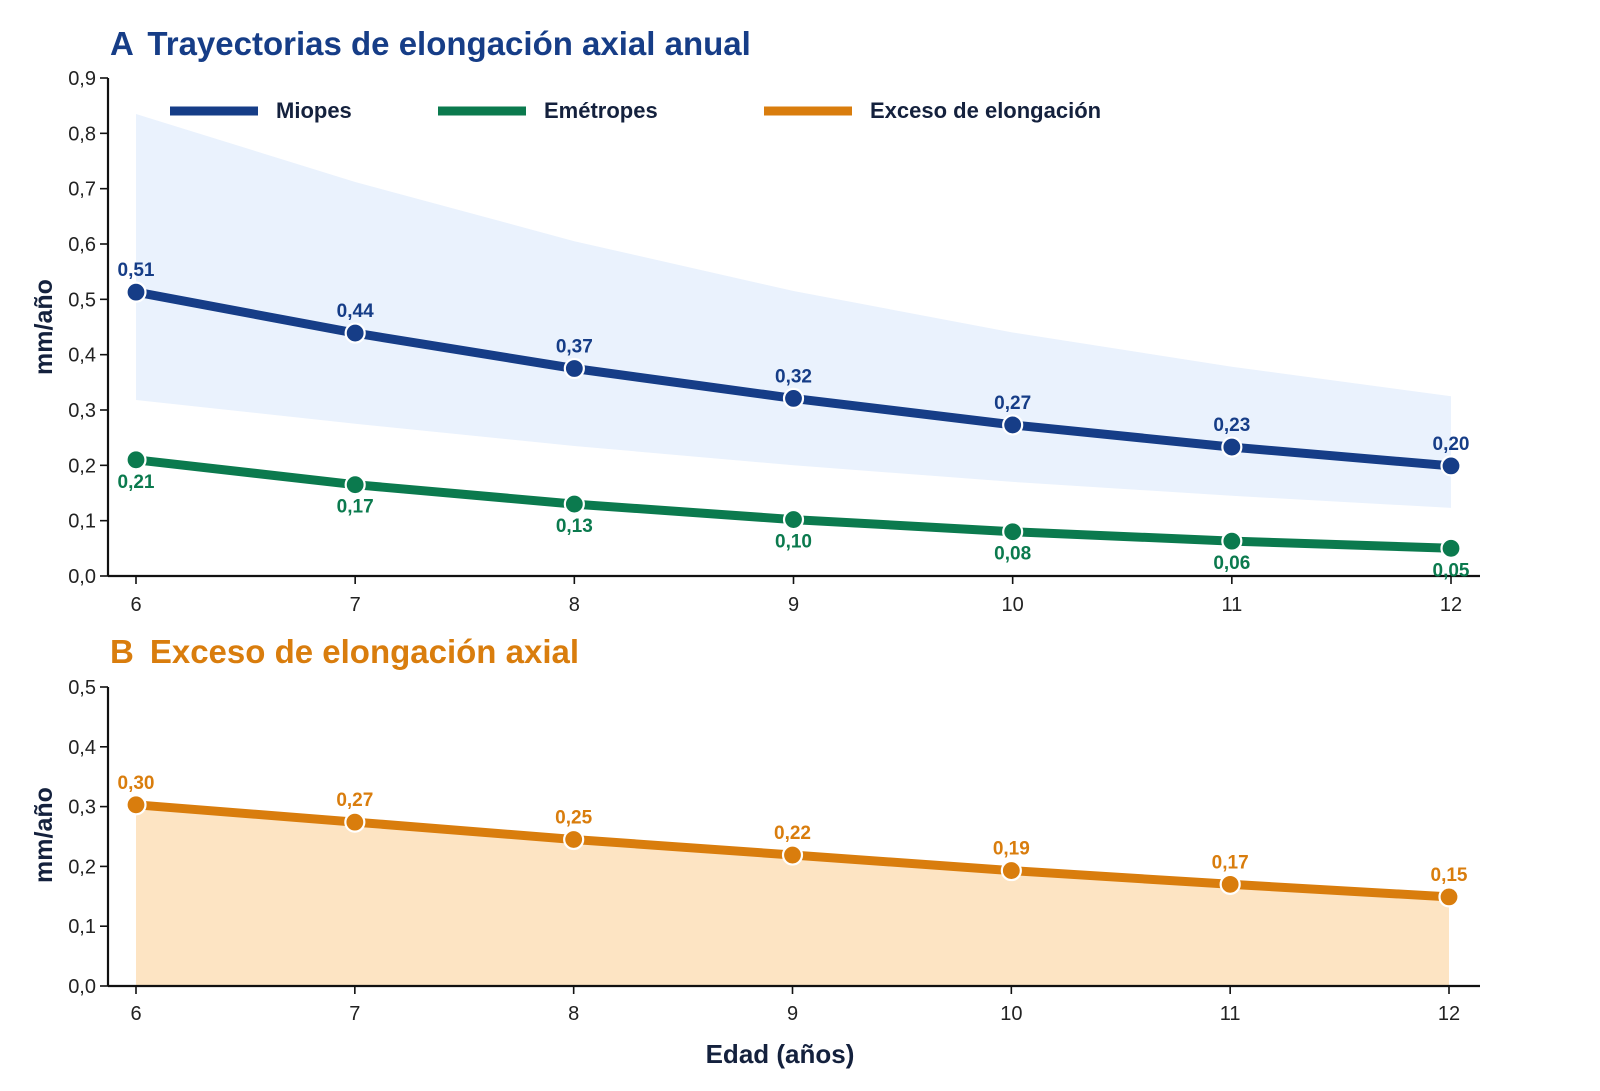 This screenshot has width=1600, height=1091. What do you see at coordinates (82, 245) in the screenshot?
I see `y-tick-label: 0,6` at bounding box center [82, 245].